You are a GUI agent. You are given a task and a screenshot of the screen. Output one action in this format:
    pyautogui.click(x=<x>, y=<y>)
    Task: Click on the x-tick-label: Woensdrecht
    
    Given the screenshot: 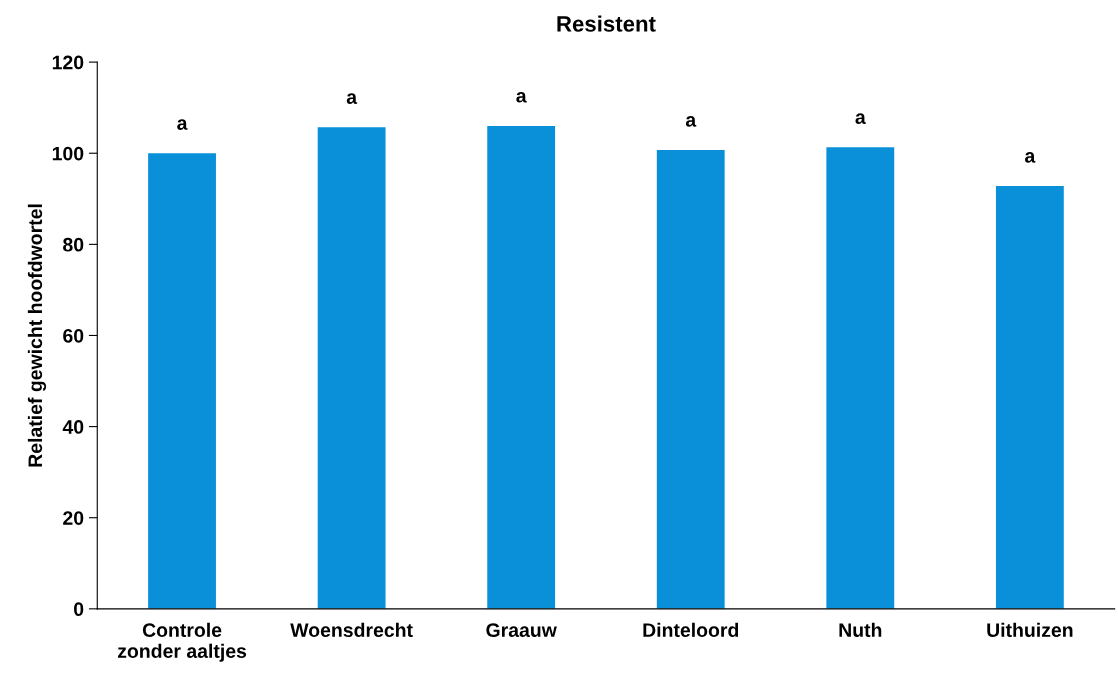 What is the action you would take?
    pyautogui.click(x=351, y=630)
    